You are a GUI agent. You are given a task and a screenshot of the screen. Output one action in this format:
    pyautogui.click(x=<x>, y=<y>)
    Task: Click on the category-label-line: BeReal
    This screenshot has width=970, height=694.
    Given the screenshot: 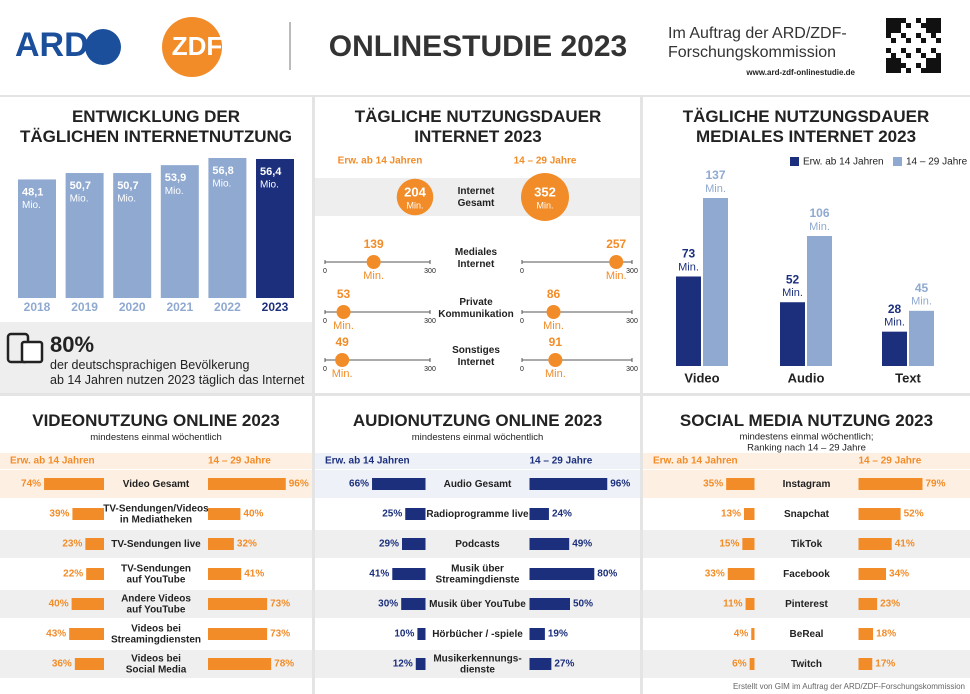 What is the action you would take?
    pyautogui.click(x=807, y=634)
    